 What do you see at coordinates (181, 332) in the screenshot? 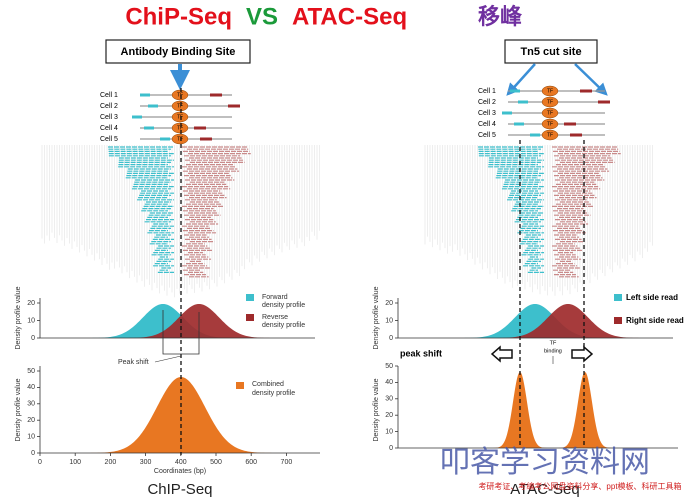
I see `bracket` at bounding box center [181, 332].